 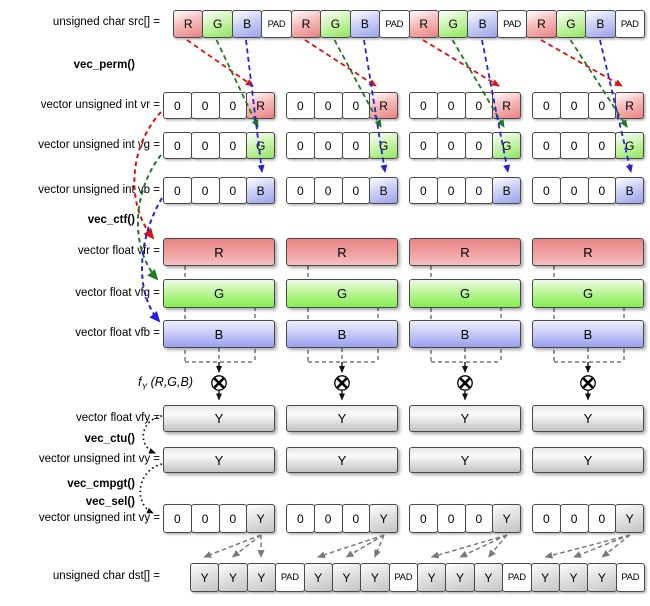 I want to click on label-vy-vector: vector unsigned int vy =, so click(x=99, y=459).